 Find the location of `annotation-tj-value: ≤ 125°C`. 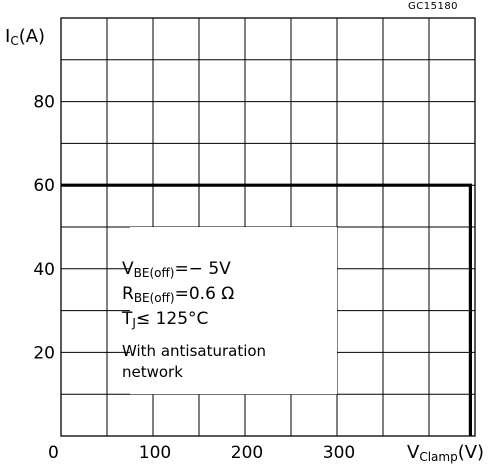

annotation-tj-value: ≤ 125°C is located at coordinates (172, 319).